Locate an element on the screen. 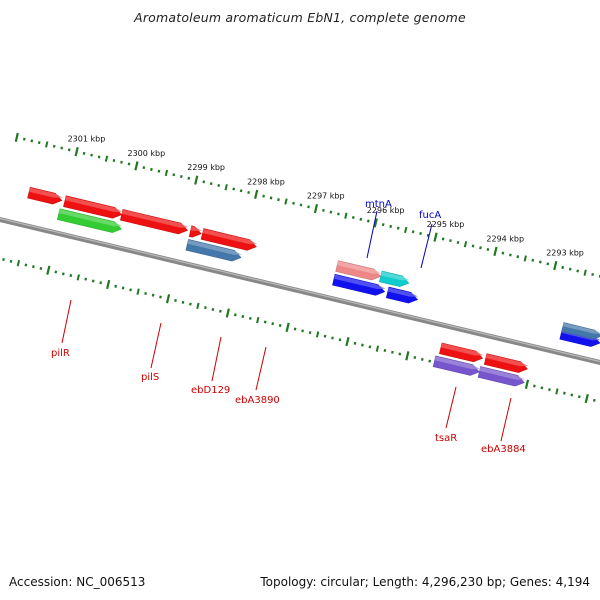  gene-label: pilS is located at coordinates (150, 377).